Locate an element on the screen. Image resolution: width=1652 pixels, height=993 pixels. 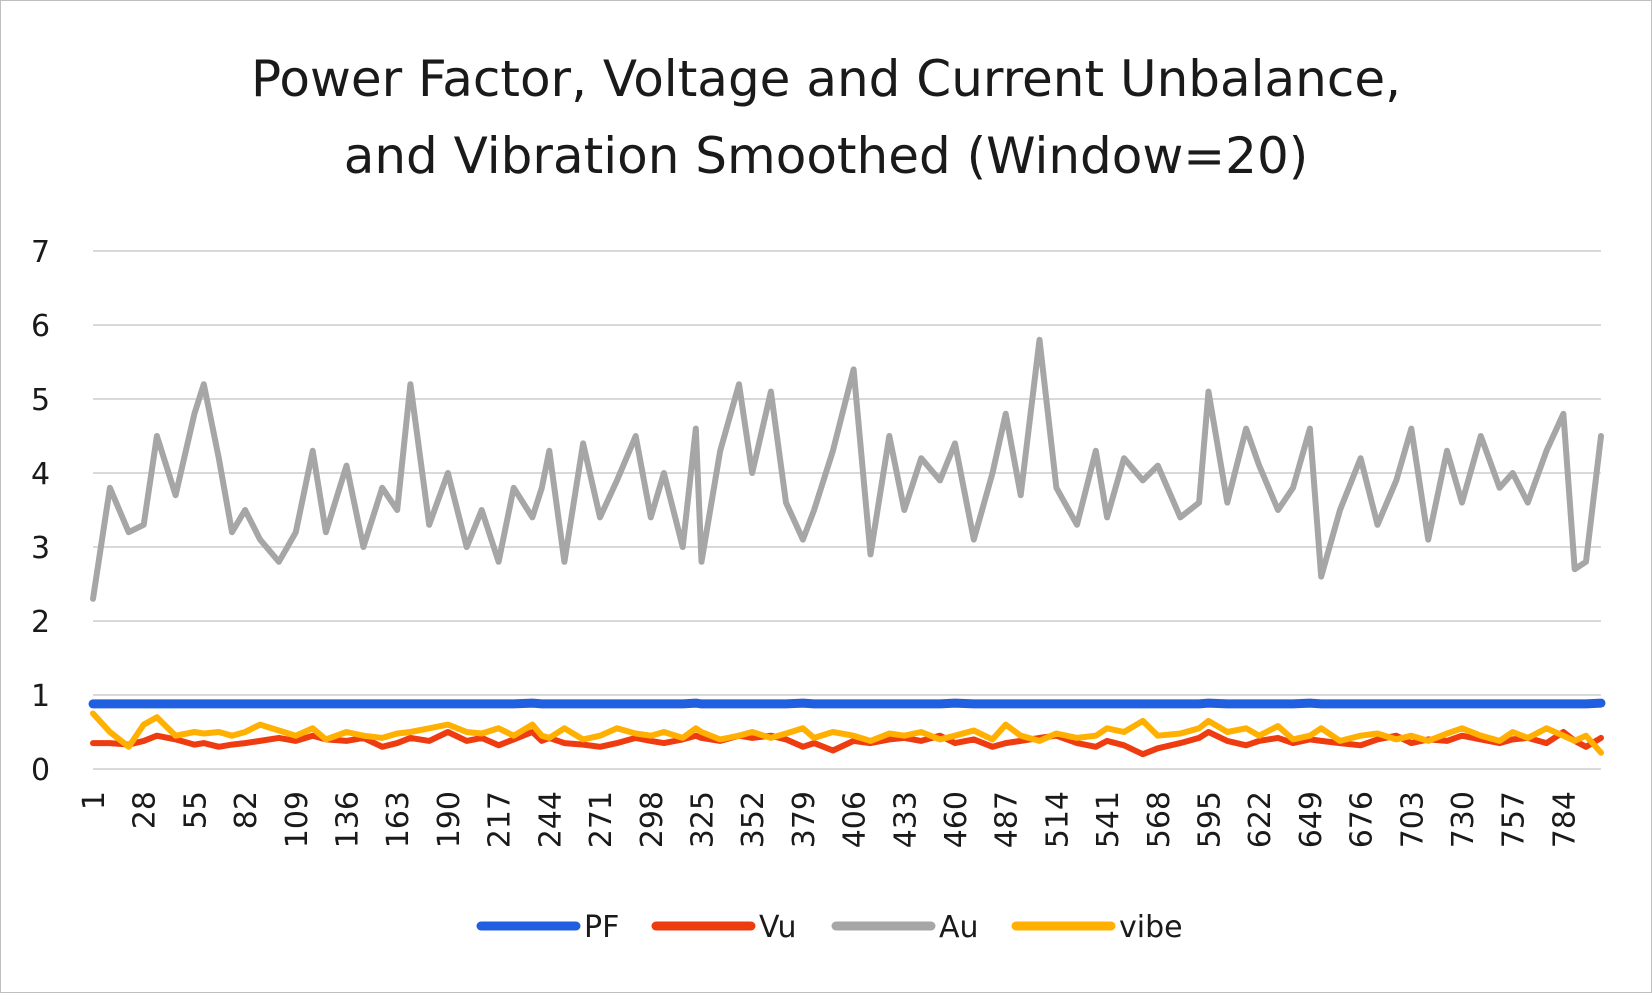
x-tick-label: 109 is located at coordinates (297, 819).